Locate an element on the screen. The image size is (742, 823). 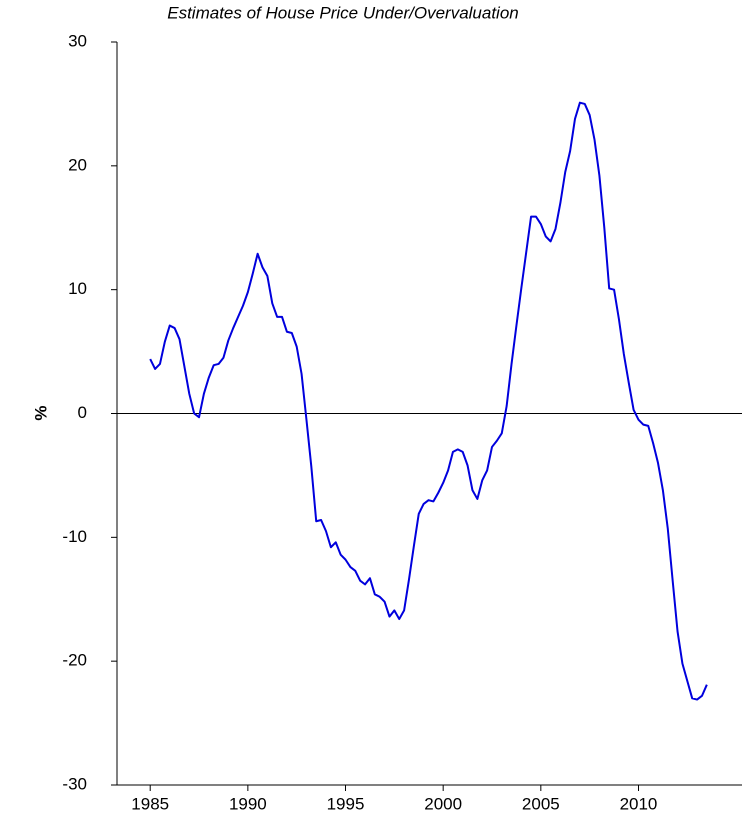
y-tick-label: -10 is located at coordinates (74, 536).